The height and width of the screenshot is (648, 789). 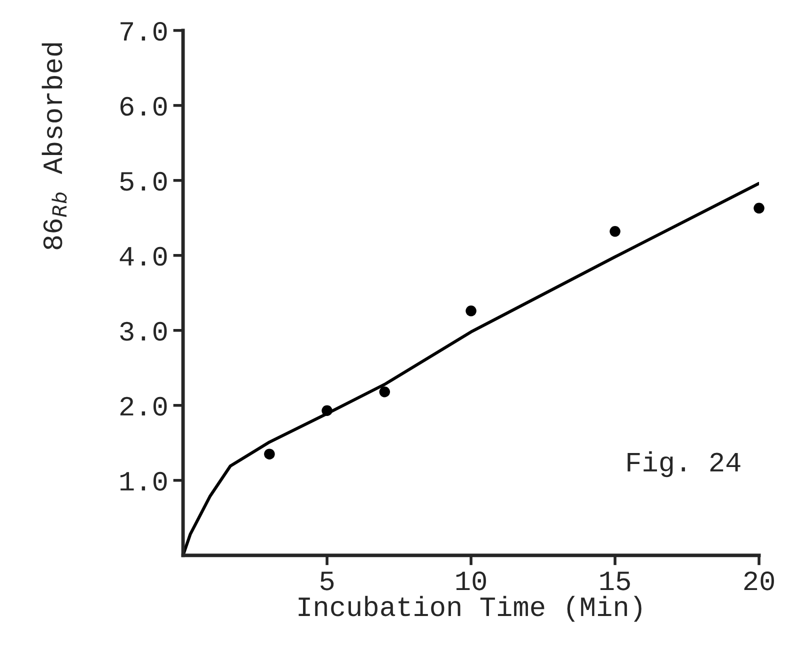 I want to click on x-tick-label: 20, so click(x=759, y=580).